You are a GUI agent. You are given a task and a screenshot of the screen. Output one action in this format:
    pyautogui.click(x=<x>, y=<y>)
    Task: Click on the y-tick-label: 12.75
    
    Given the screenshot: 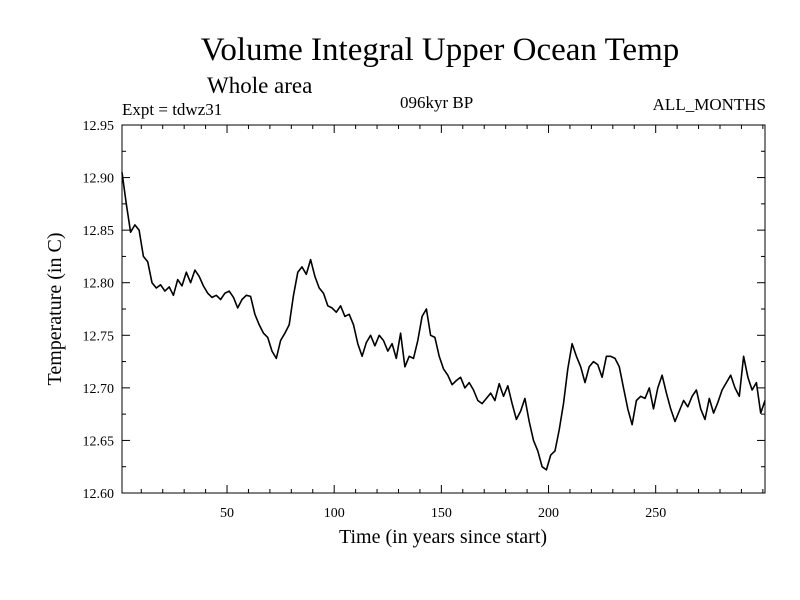 What is the action you would take?
    pyautogui.click(x=99, y=336)
    